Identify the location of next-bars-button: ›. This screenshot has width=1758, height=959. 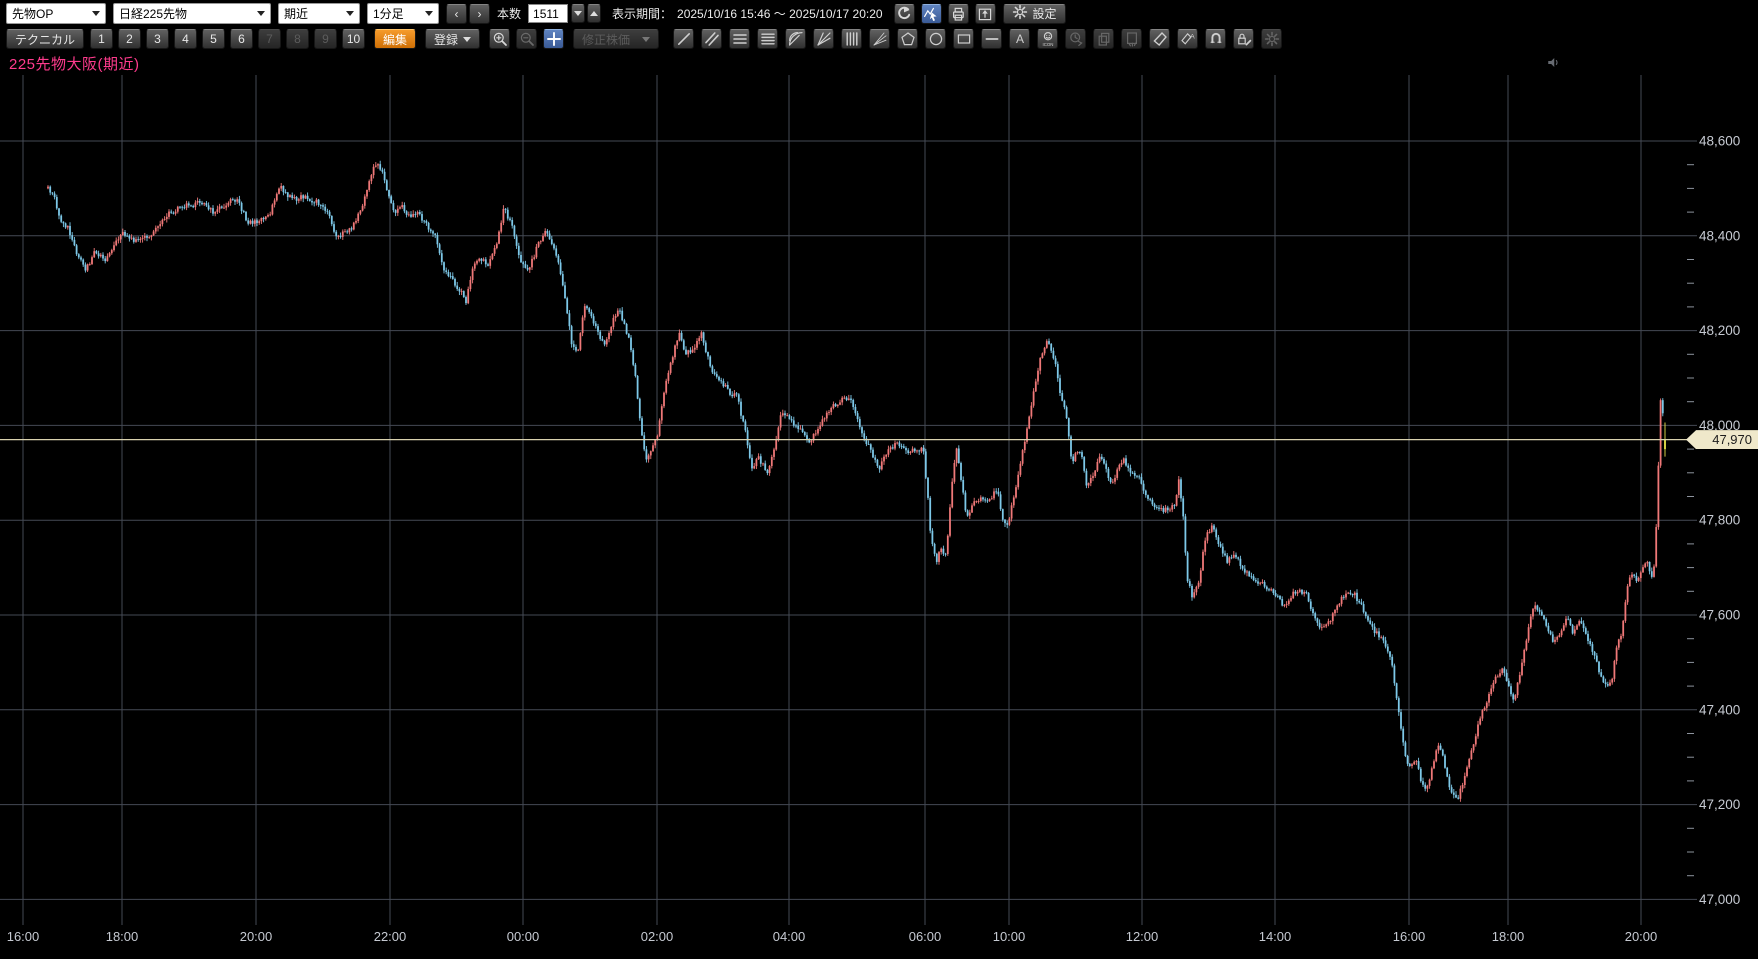
(479, 13).